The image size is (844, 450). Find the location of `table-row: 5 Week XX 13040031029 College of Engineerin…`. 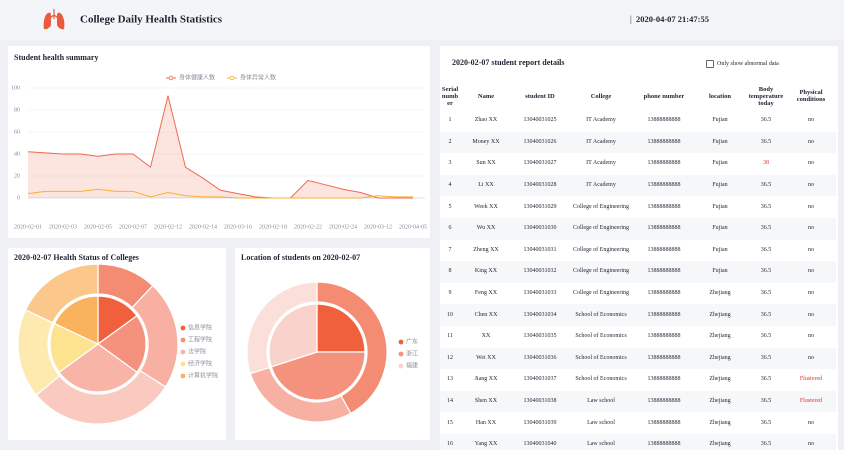

table-row: 5 Week XX 13040031029 College of Engineerin… is located at coordinates (638, 207).